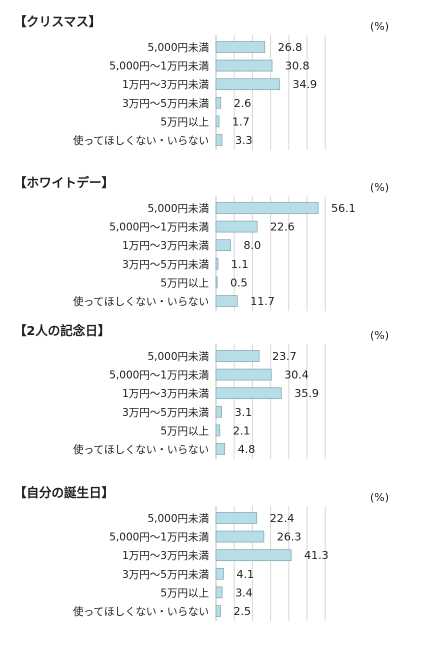  What do you see at coordinates (296, 375) in the screenshot?
I see `value-label: 30.4` at bounding box center [296, 375].